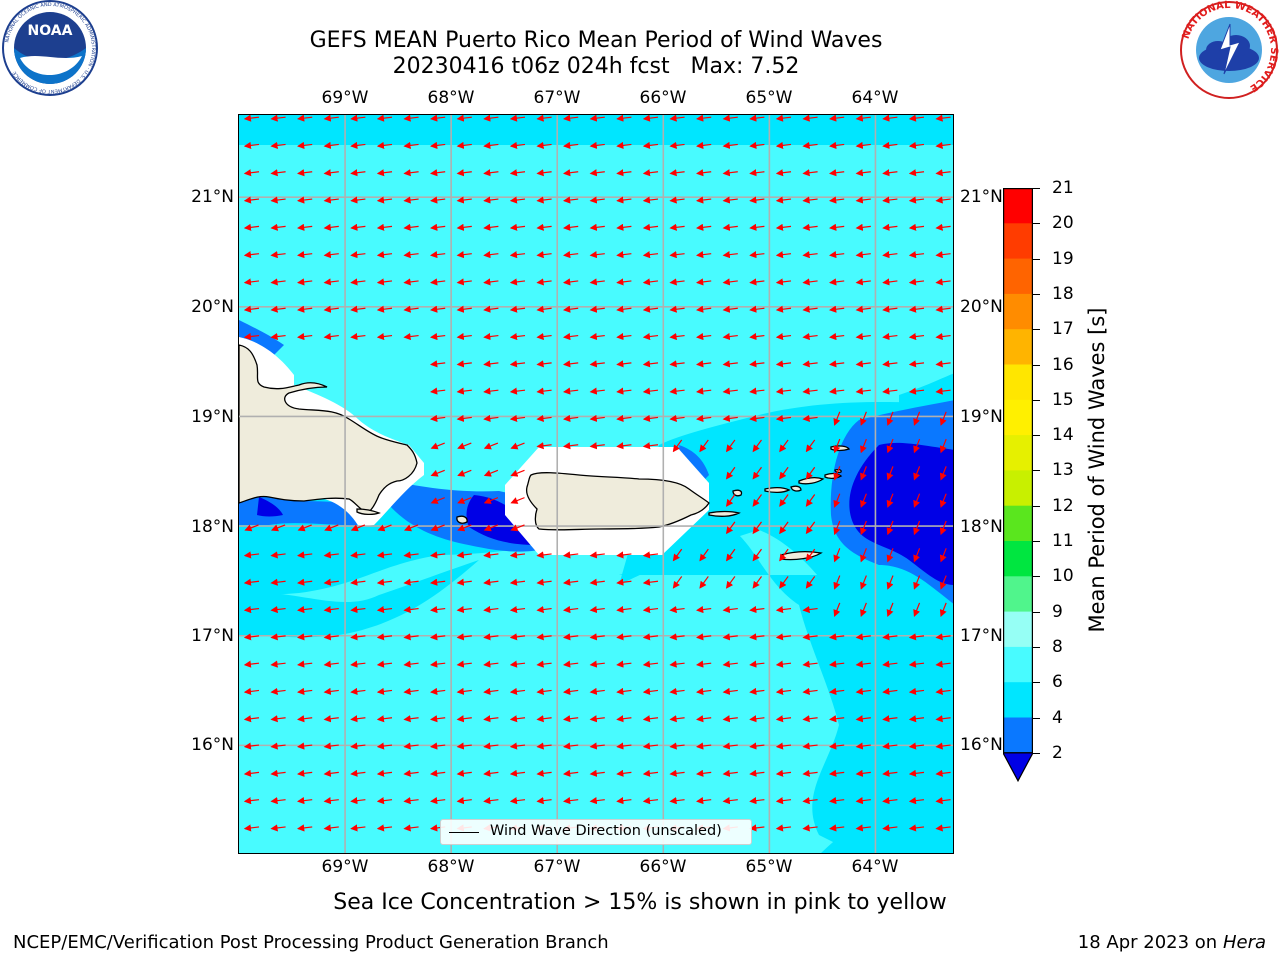 This screenshot has width=1280, height=960. What do you see at coordinates (1063, 293) in the screenshot?
I see `colorbar-tick-label: 18` at bounding box center [1063, 293].